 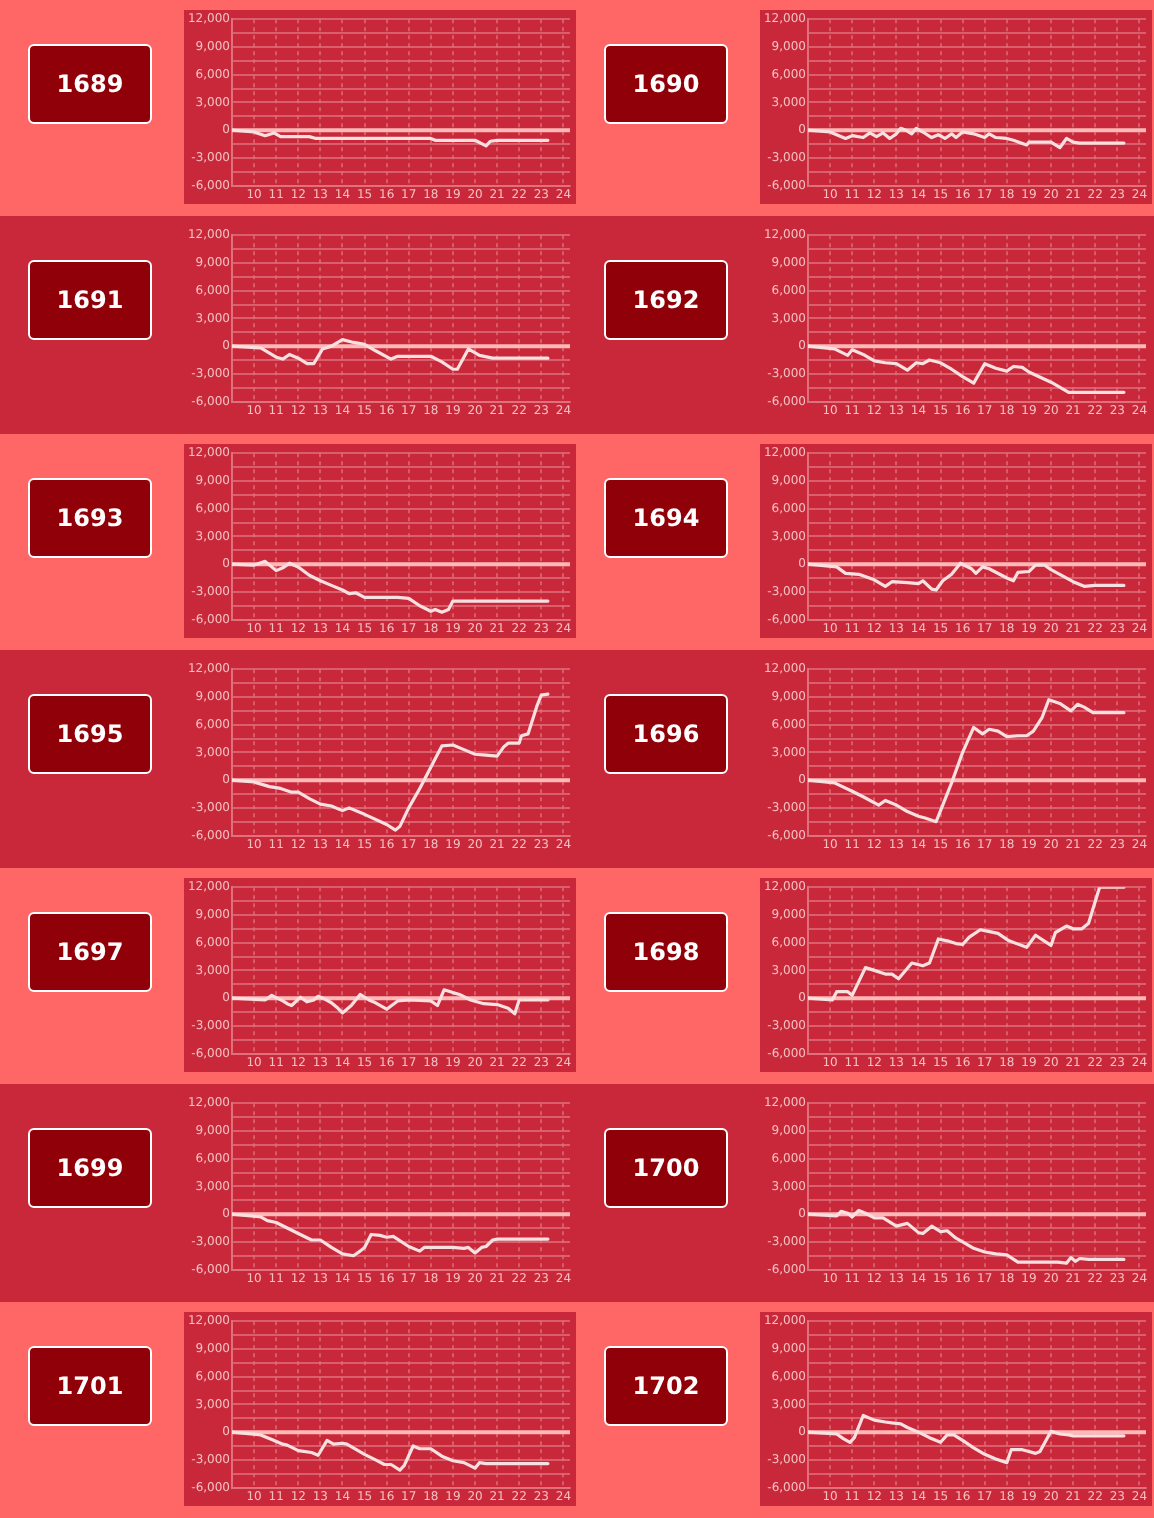 What do you see at coordinates (666, 734) in the screenshot?
I see `text: 1696` at bounding box center [666, 734].